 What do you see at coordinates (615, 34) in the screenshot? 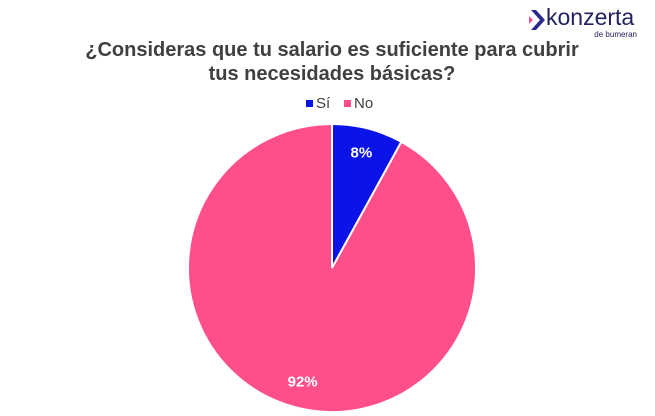
I see `brand-tagline: de bumeran` at bounding box center [615, 34].